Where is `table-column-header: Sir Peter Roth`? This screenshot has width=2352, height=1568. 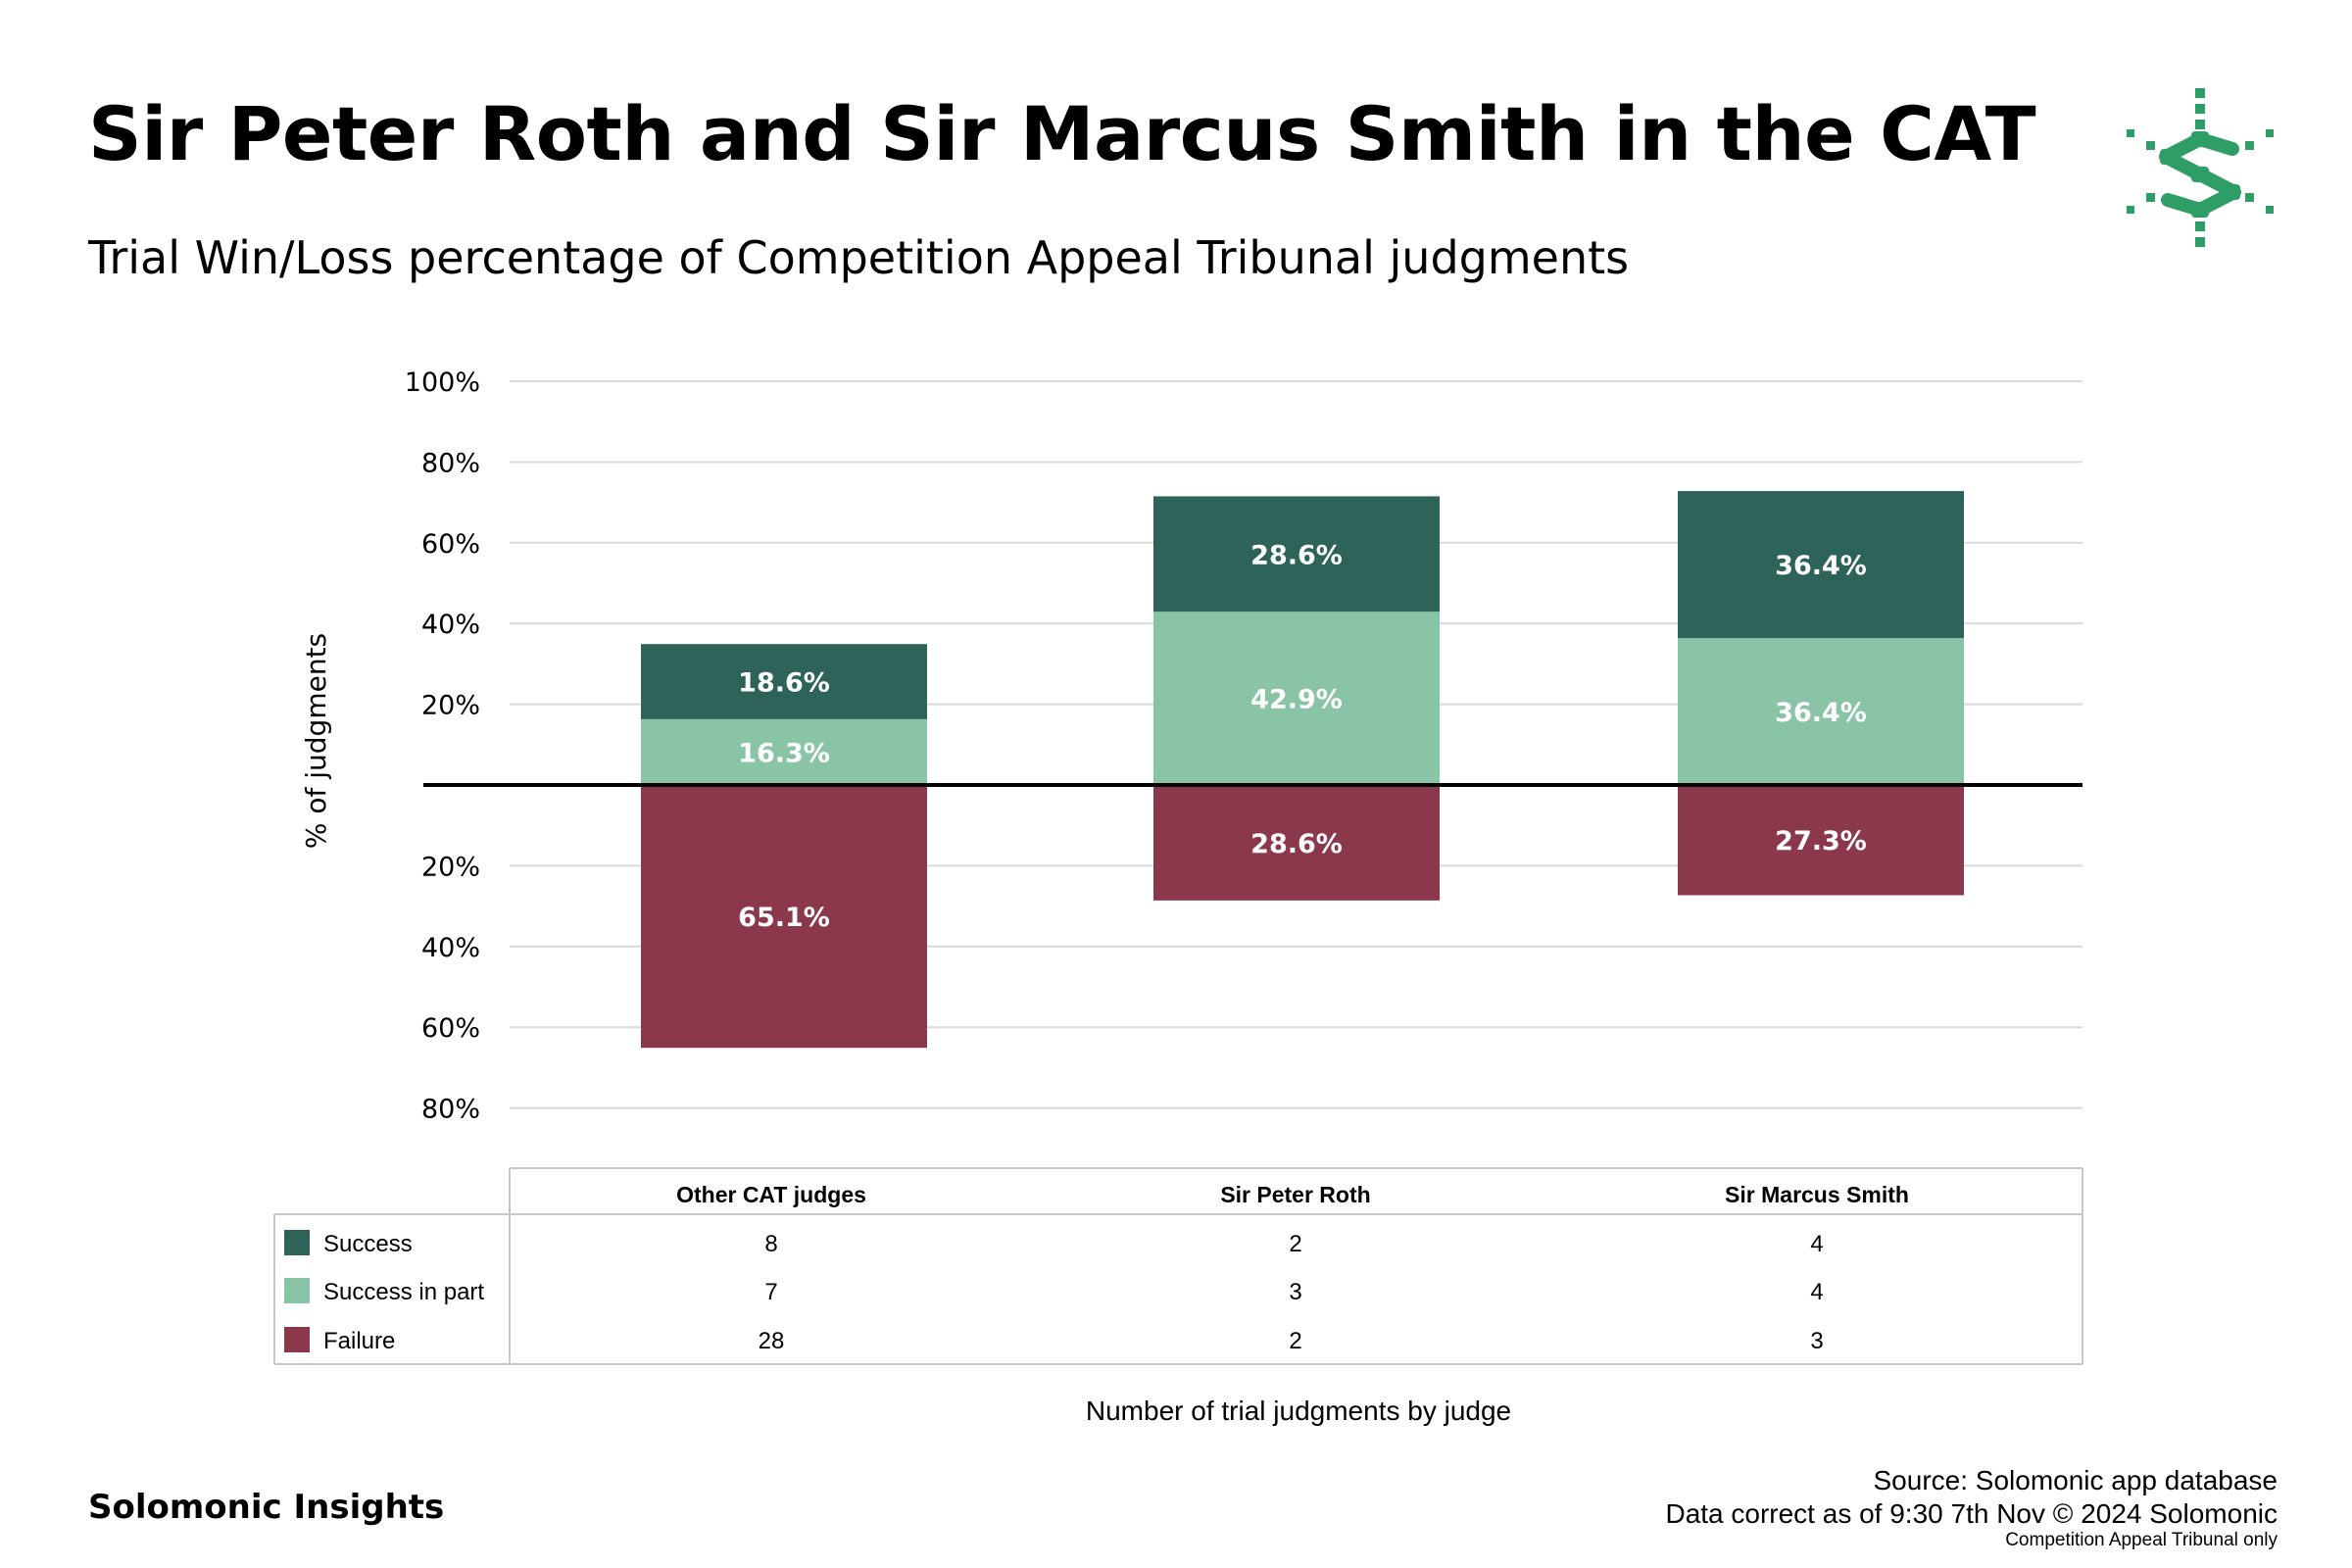
table-column-header: Sir Peter Roth is located at coordinates (1295, 1194).